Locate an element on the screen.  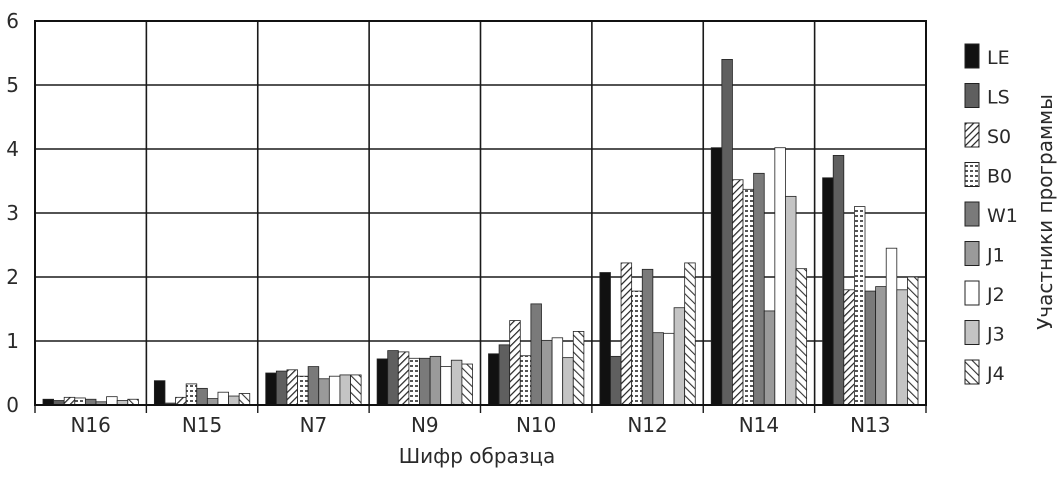
bar-N15-J2 is located at coordinates (223, 398).